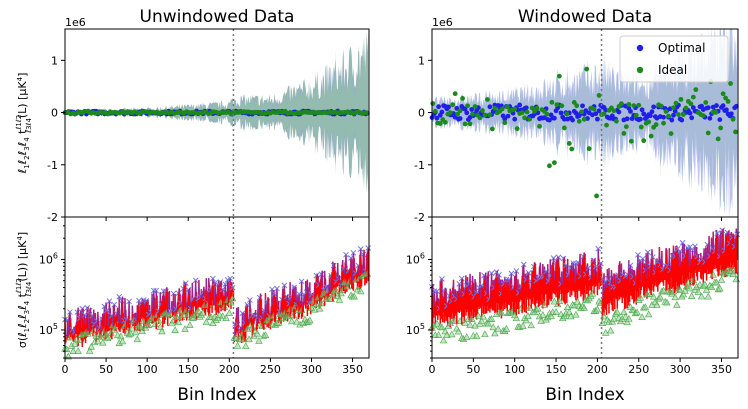 Image resolution: width=748 pixels, height=409 pixels. I want to click on std-marker-l, so click(185, 283).